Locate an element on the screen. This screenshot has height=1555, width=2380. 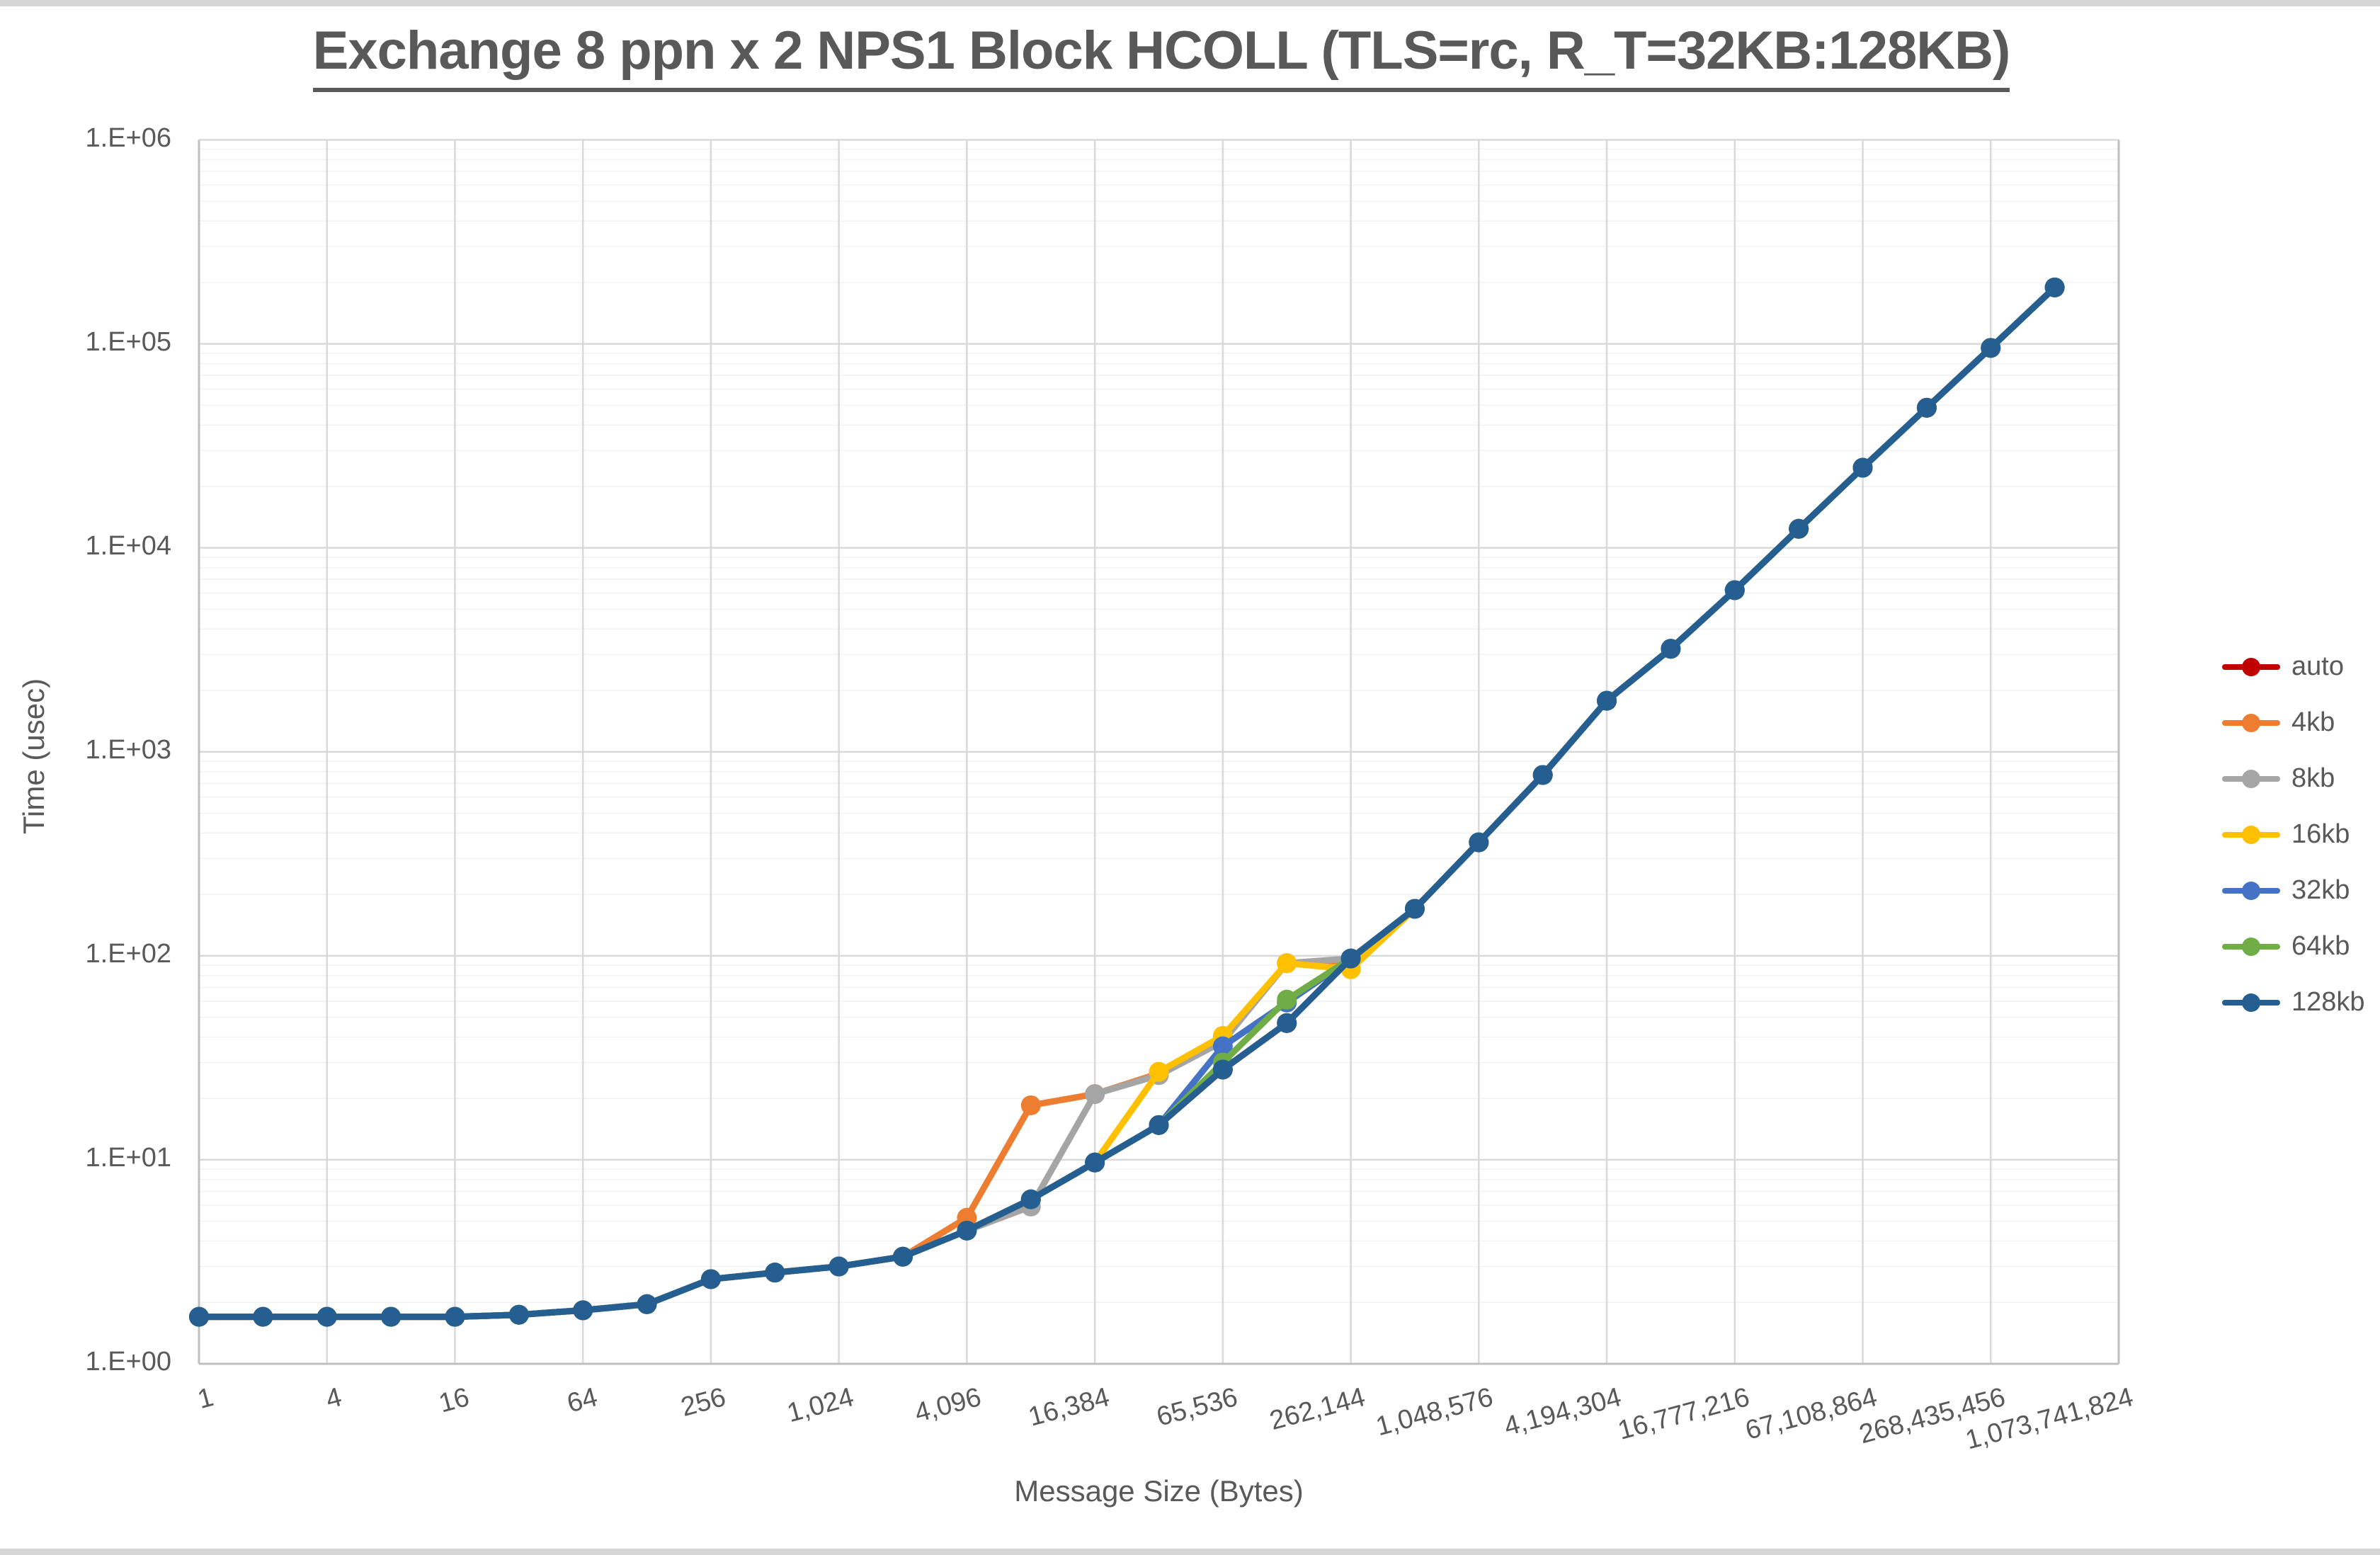
y-tick-label: 1.E+06 is located at coordinates (128, 138).